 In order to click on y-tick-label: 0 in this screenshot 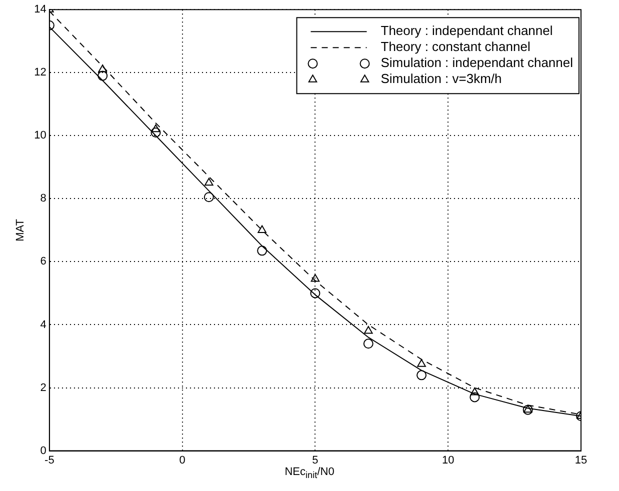, I will do `click(43, 450)`.